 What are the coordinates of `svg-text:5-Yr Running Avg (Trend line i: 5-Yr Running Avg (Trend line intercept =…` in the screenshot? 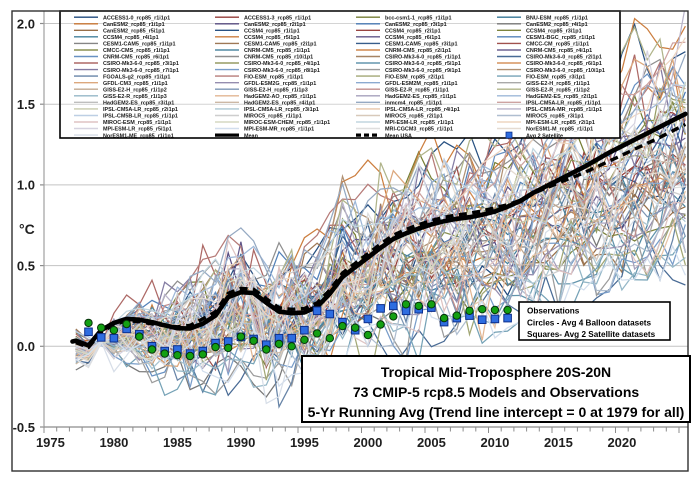 It's located at (496, 412).